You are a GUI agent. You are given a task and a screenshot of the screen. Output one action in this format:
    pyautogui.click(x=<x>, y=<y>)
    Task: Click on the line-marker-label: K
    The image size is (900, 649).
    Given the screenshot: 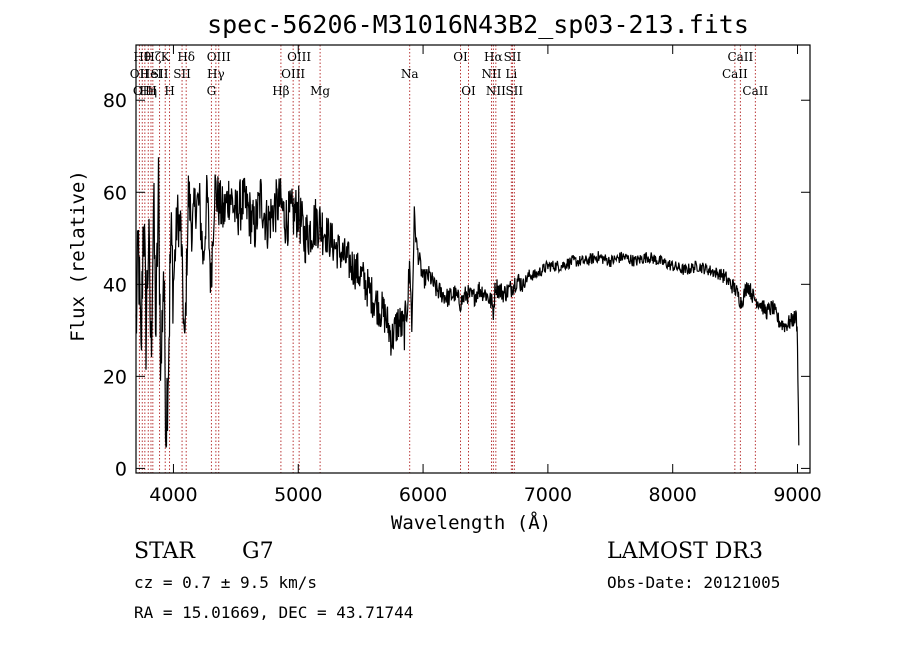 What is the action you would take?
    pyautogui.click(x=166, y=57)
    